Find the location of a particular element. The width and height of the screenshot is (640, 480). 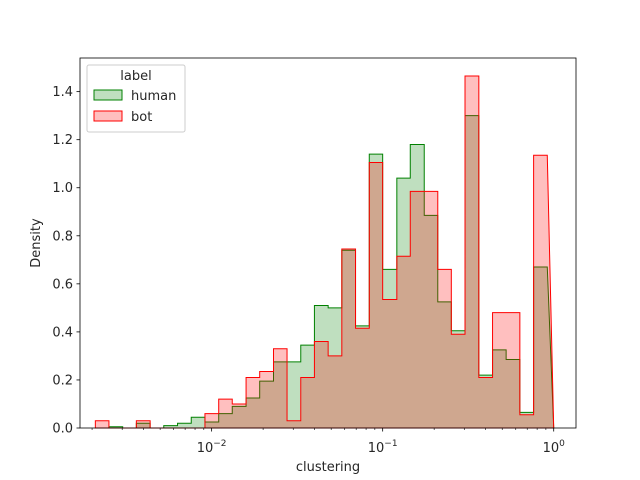

legend-entry-human: human is located at coordinates (134, 96).